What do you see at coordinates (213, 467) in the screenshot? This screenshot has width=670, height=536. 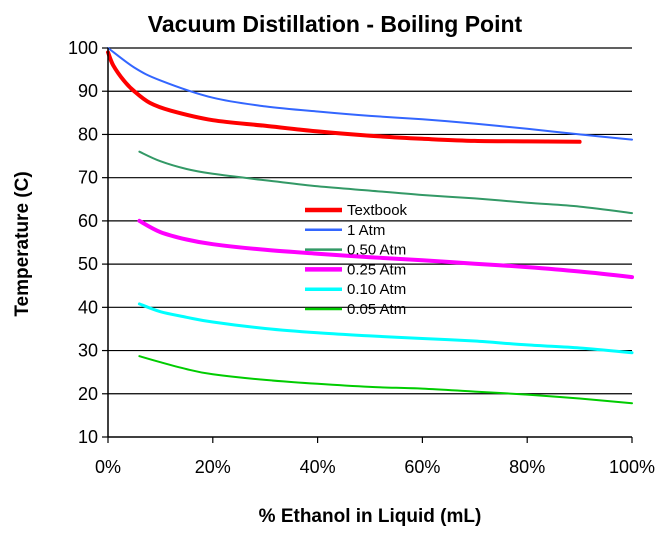 I see `x-tick-label: 20%` at bounding box center [213, 467].